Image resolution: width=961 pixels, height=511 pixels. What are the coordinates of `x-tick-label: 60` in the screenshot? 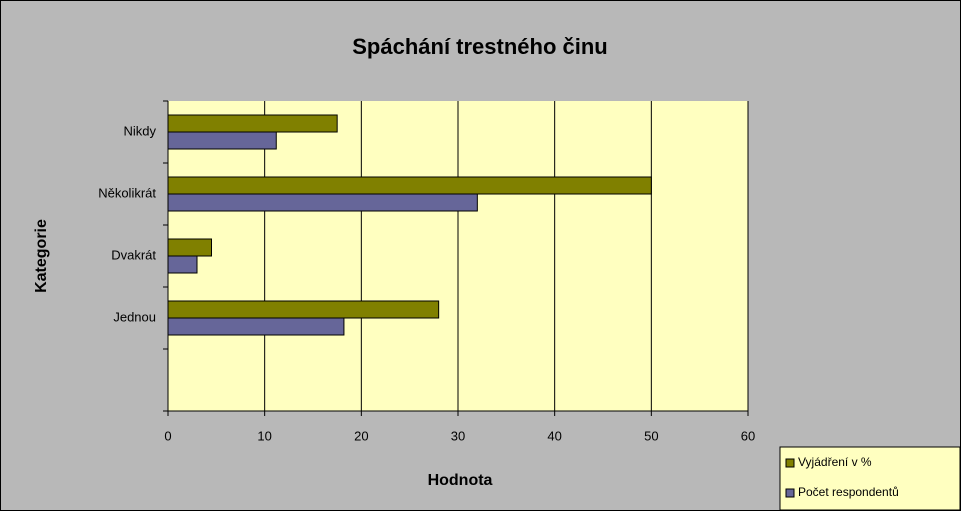 It's located at (748, 435).